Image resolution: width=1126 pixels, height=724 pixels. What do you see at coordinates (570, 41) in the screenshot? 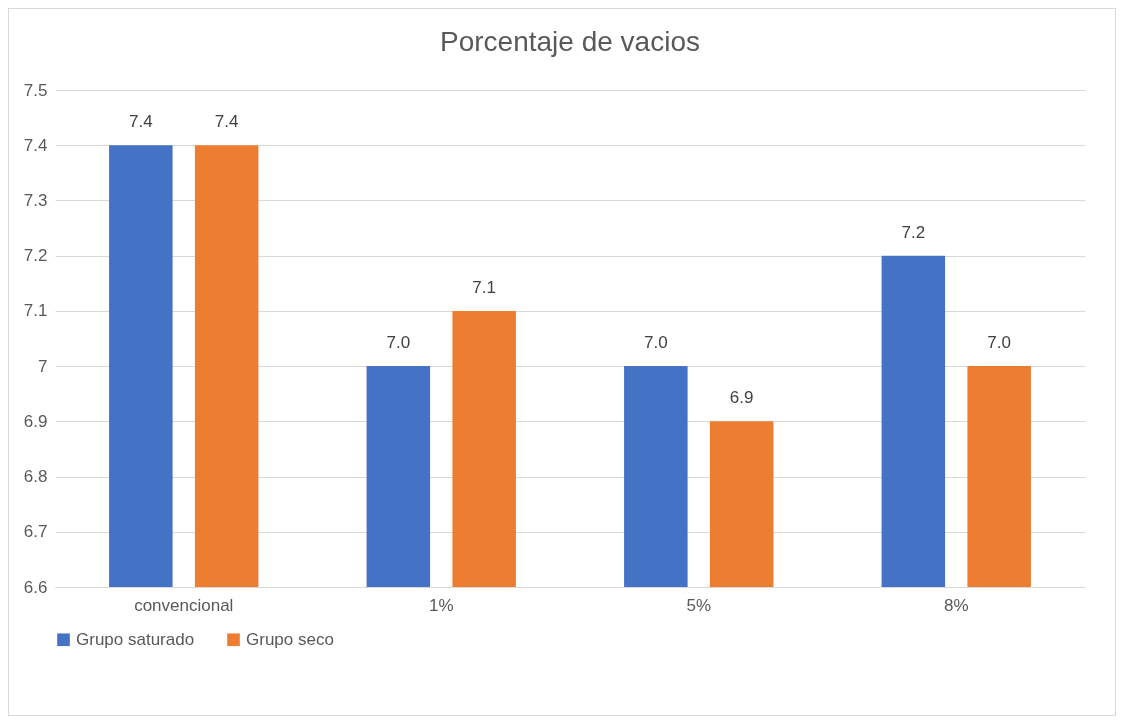
I see `chart-title: Porcentaje de vacios` at bounding box center [570, 41].